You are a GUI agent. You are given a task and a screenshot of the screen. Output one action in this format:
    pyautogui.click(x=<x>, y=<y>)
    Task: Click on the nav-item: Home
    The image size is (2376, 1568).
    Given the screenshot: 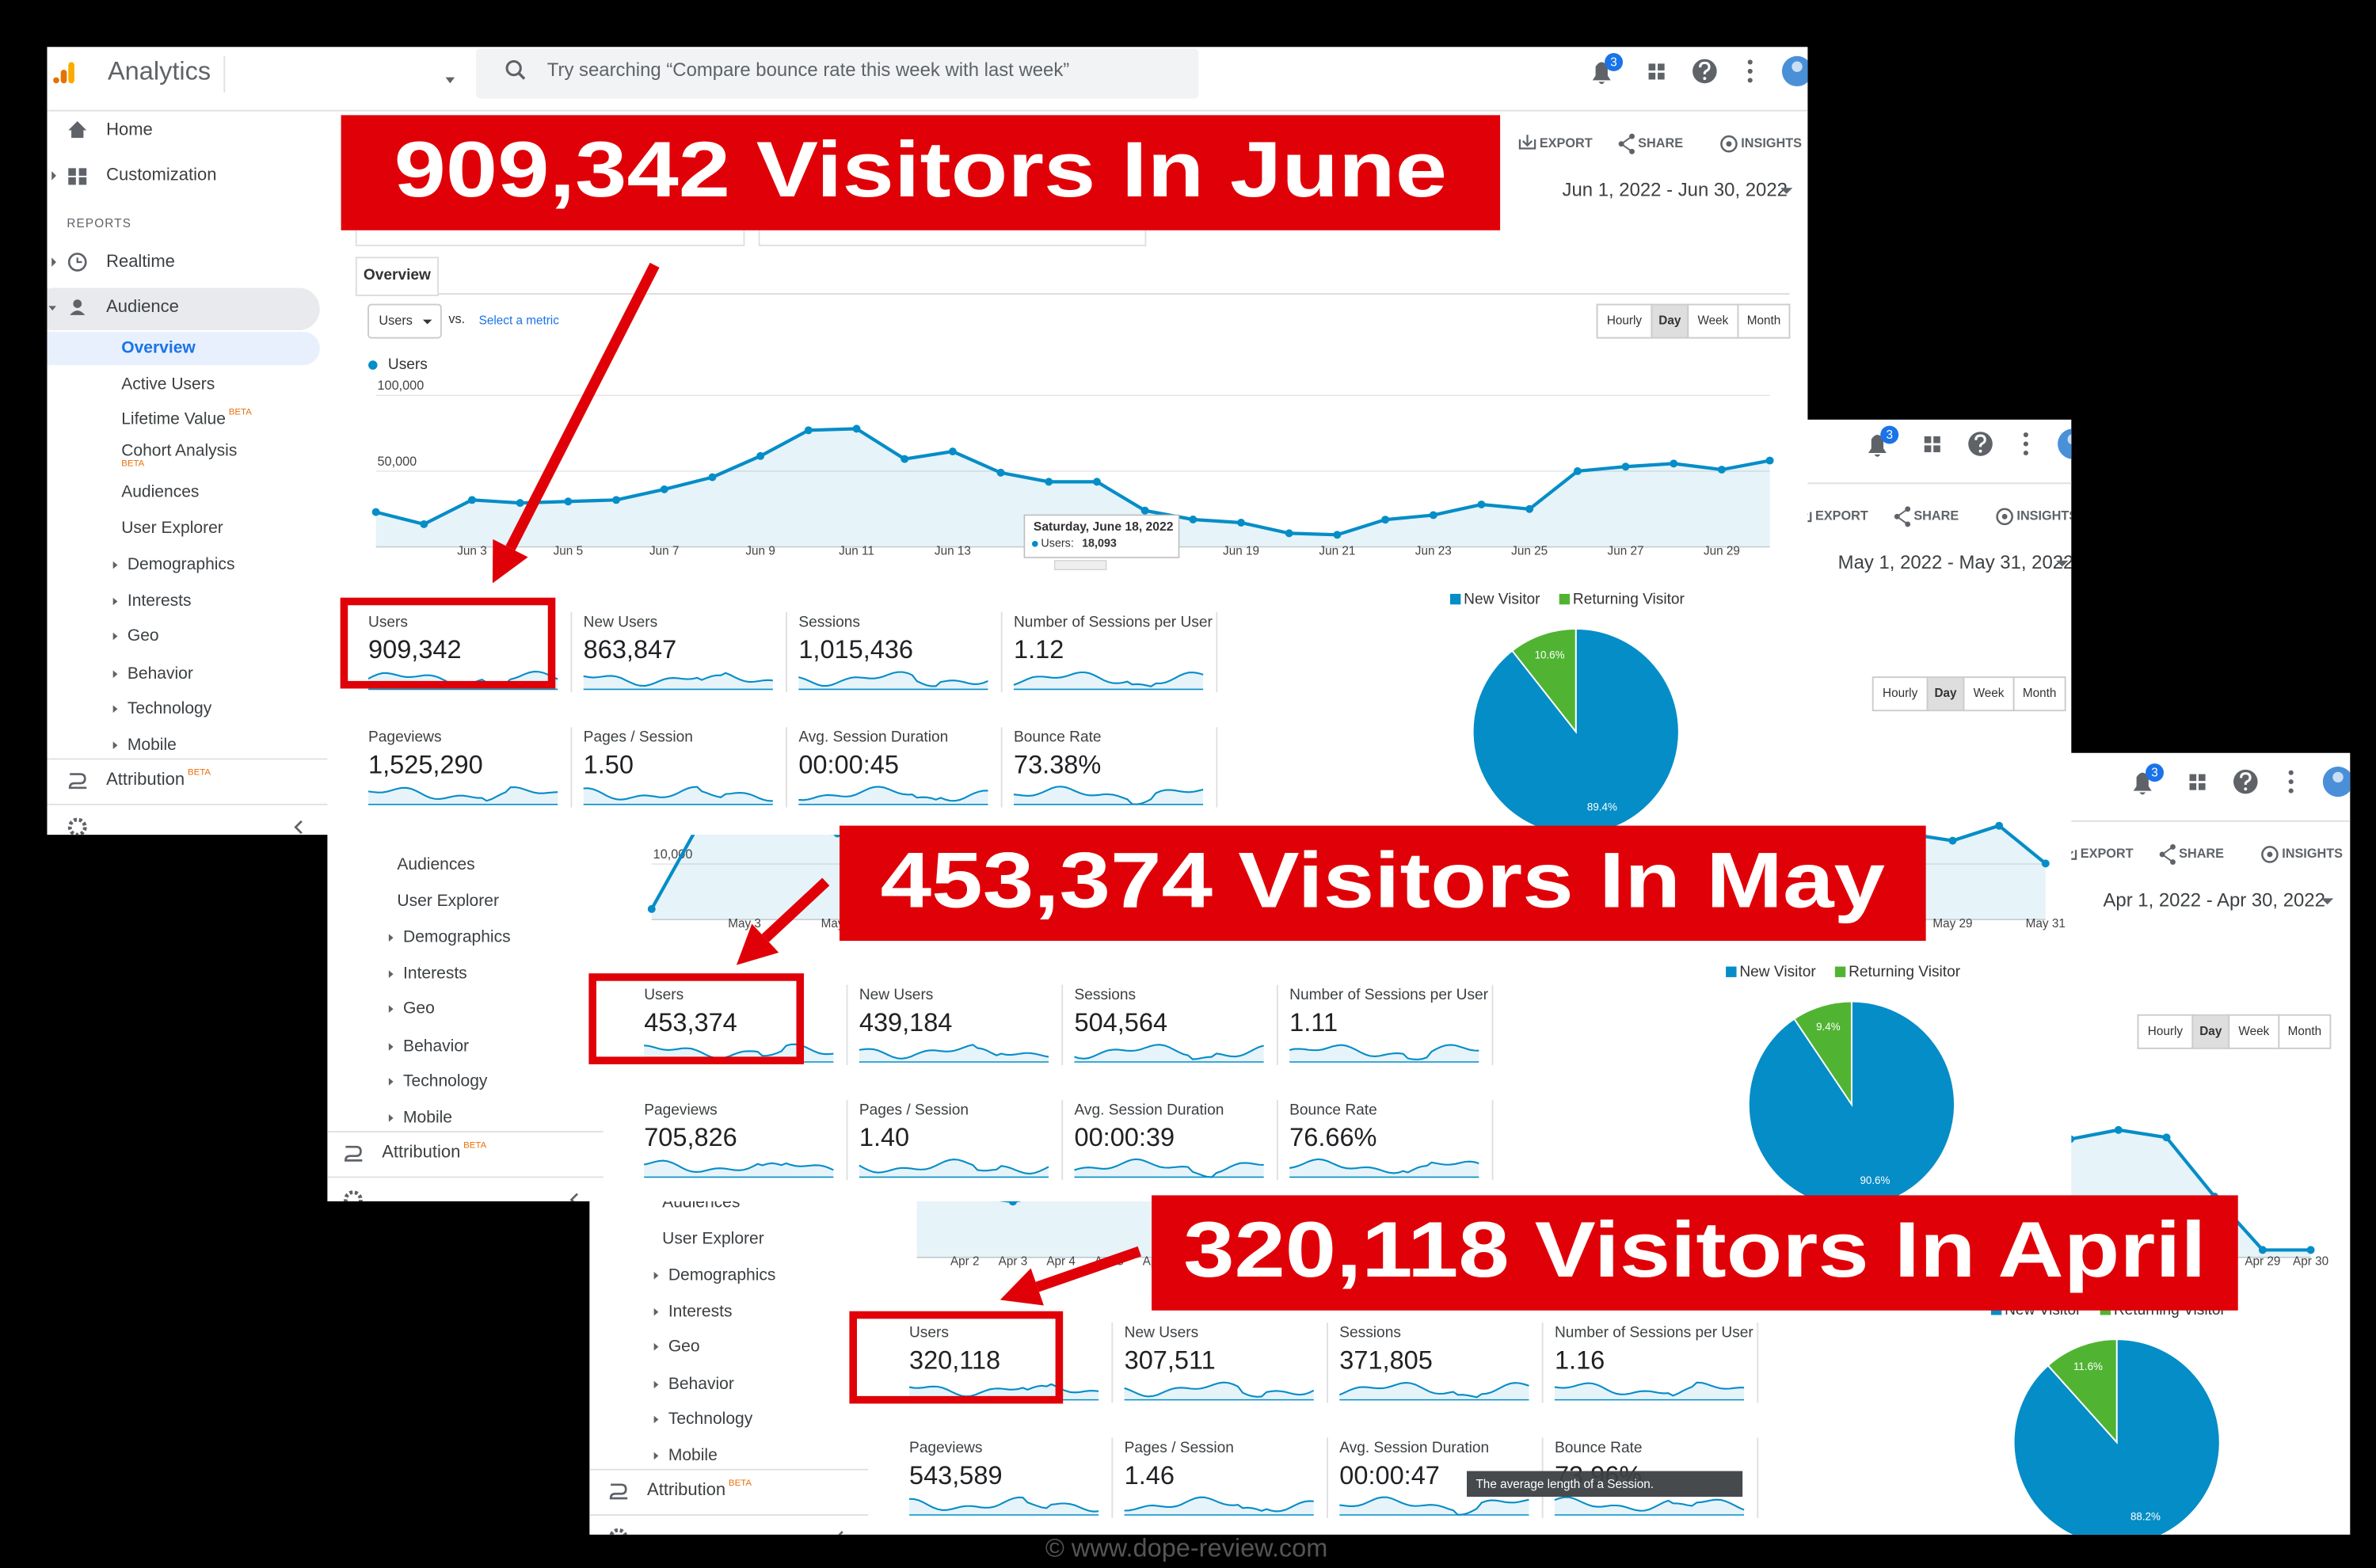 What is the action you would take?
    pyautogui.click(x=129, y=129)
    